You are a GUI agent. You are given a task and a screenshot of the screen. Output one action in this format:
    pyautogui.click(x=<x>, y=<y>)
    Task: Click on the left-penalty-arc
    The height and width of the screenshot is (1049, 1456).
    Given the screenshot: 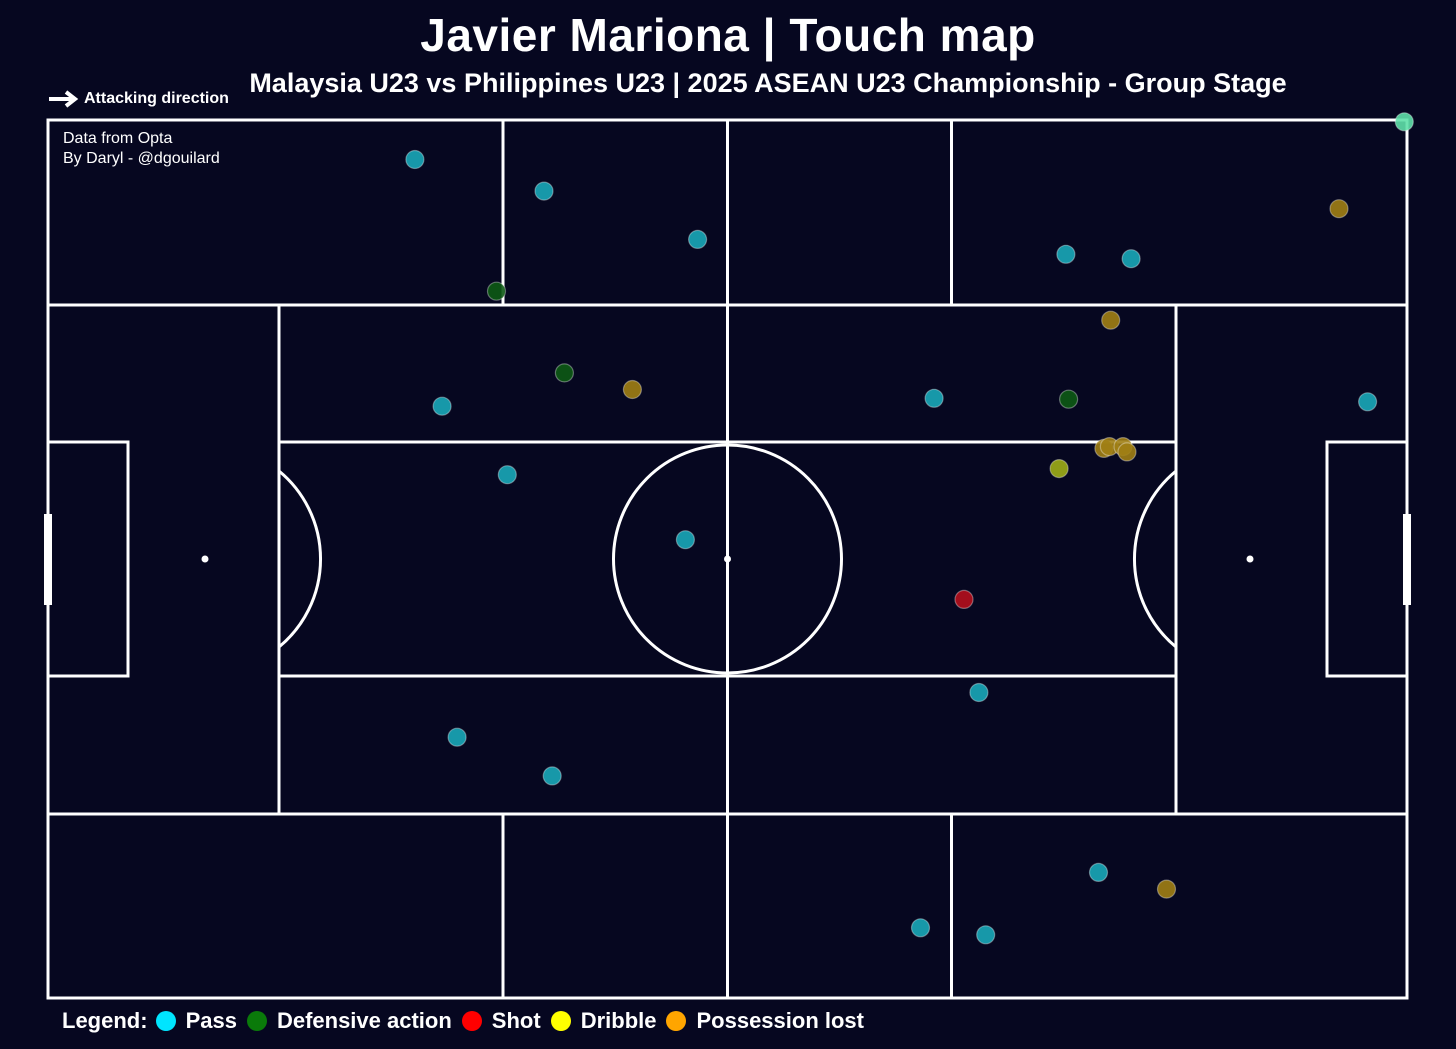 What is the action you would take?
    pyautogui.click(x=300, y=559)
    